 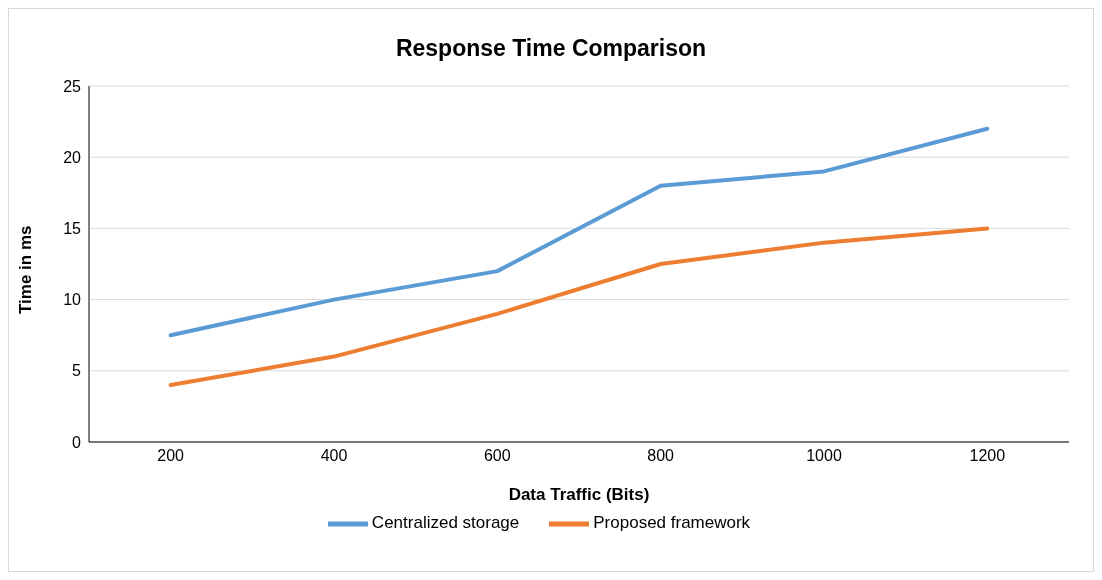 What do you see at coordinates (26, 269) in the screenshot?
I see `y-axis-title: Time in ms` at bounding box center [26, 269].